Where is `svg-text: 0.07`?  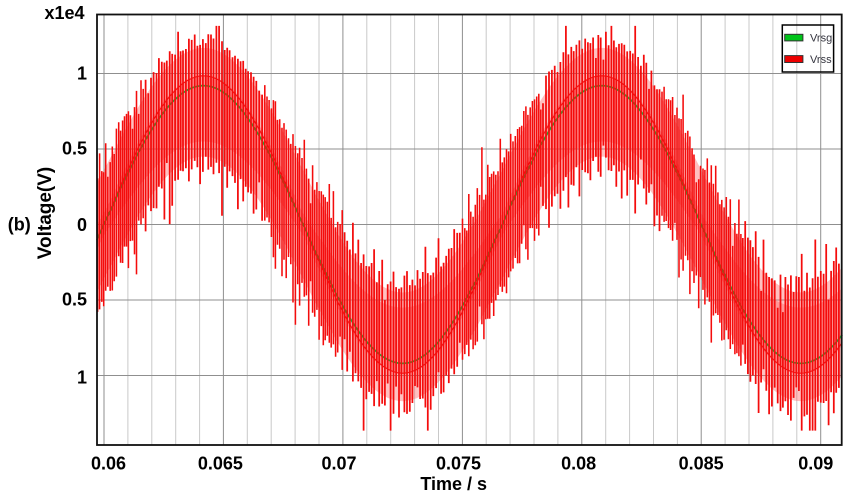
svg-text: 0.07 is located at coordinates (338, 464).